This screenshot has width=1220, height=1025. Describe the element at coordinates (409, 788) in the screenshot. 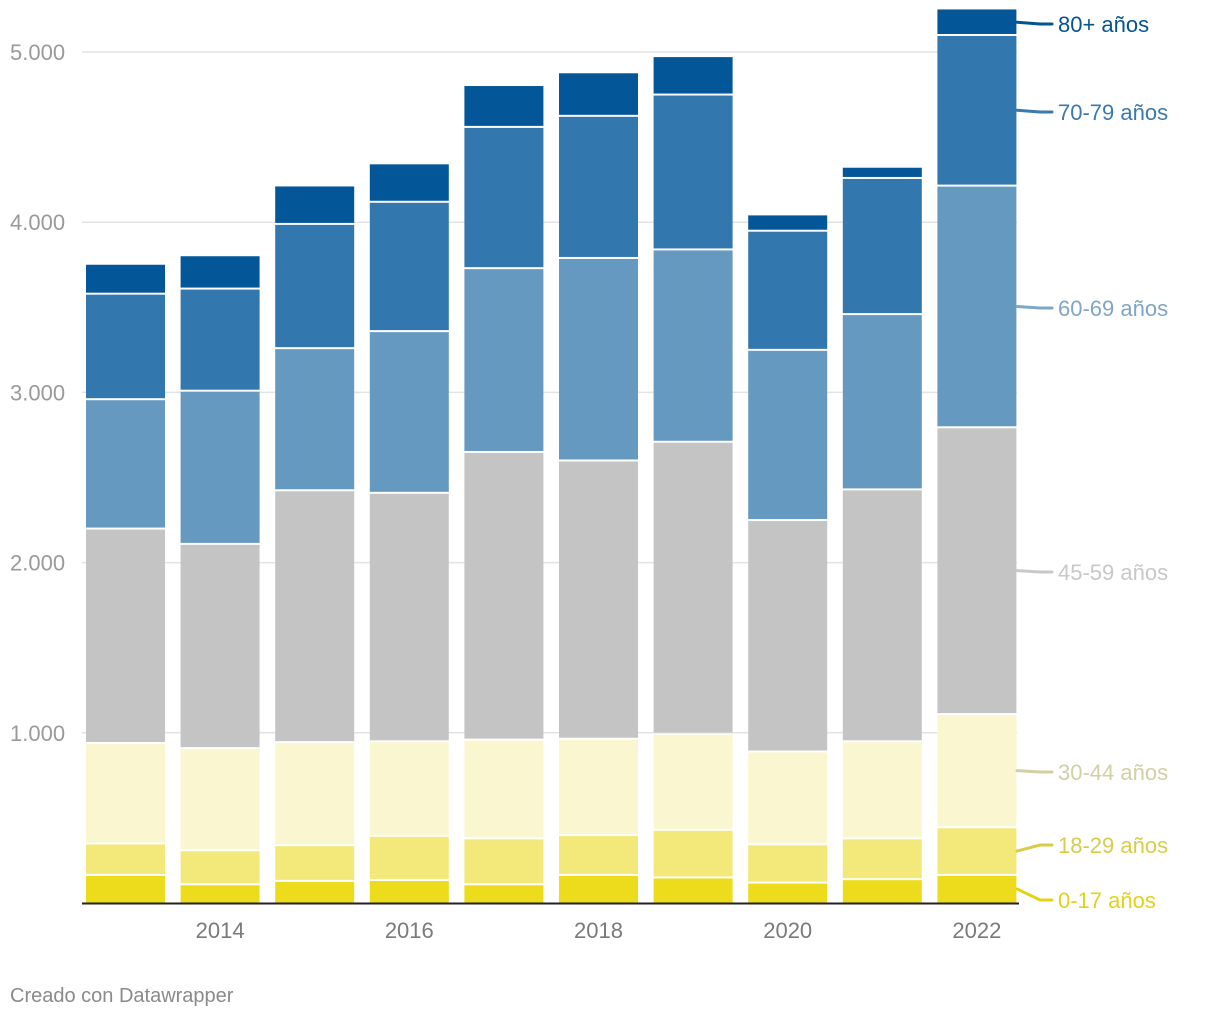

I see `bar-2016-30-44-a-os` at that location.